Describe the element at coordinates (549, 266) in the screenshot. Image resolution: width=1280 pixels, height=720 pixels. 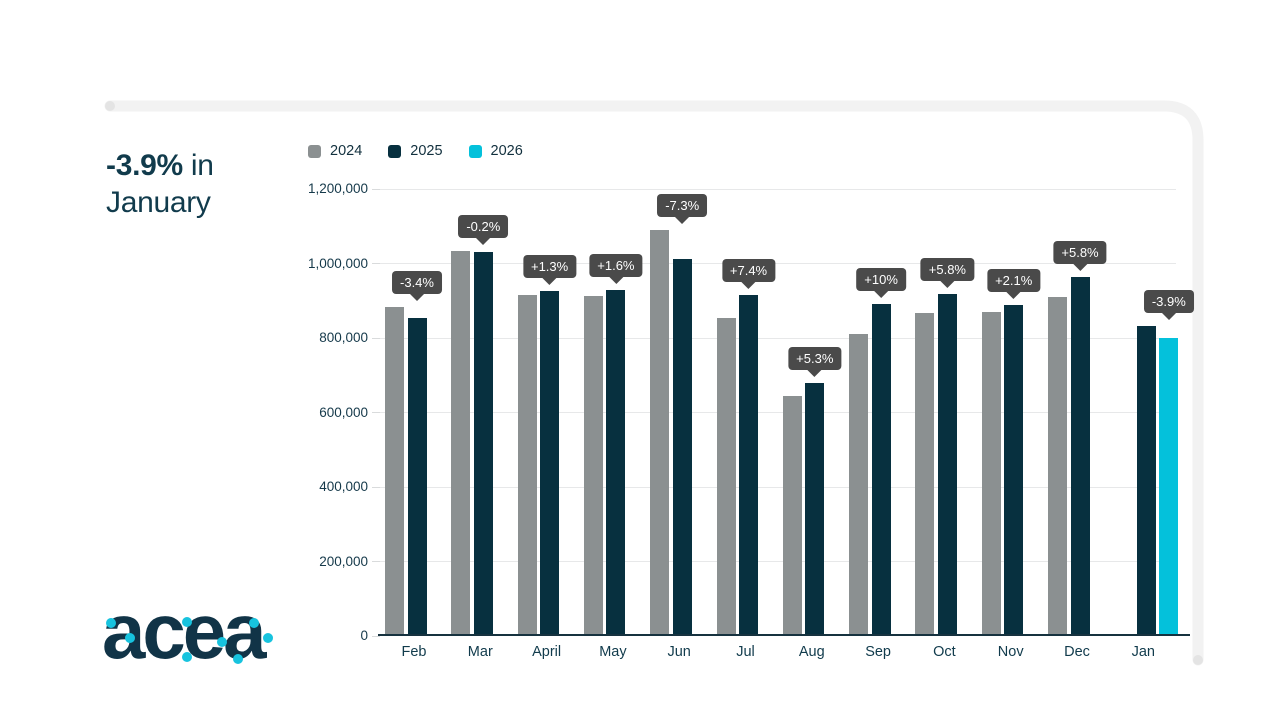
I see `change-label-April: +1.3%` at that location.